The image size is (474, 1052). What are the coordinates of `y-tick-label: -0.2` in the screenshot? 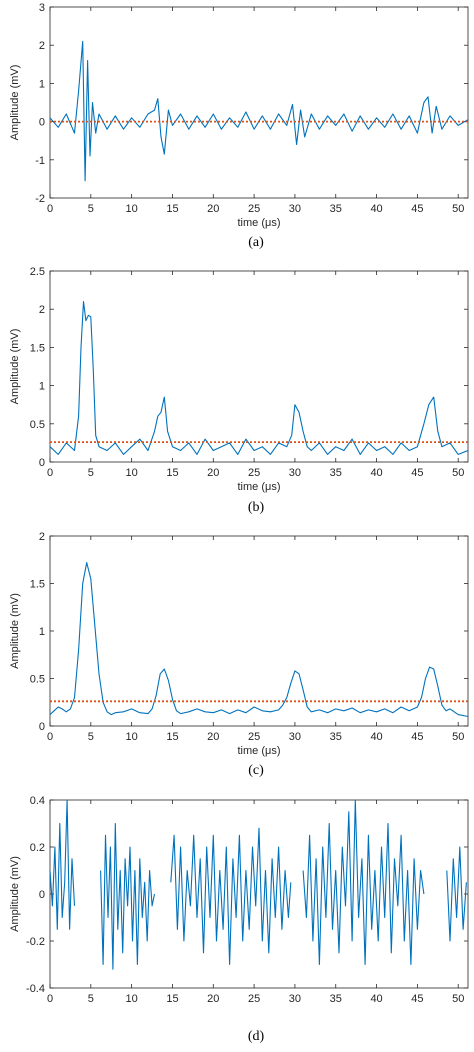 It's located at (35, 942).